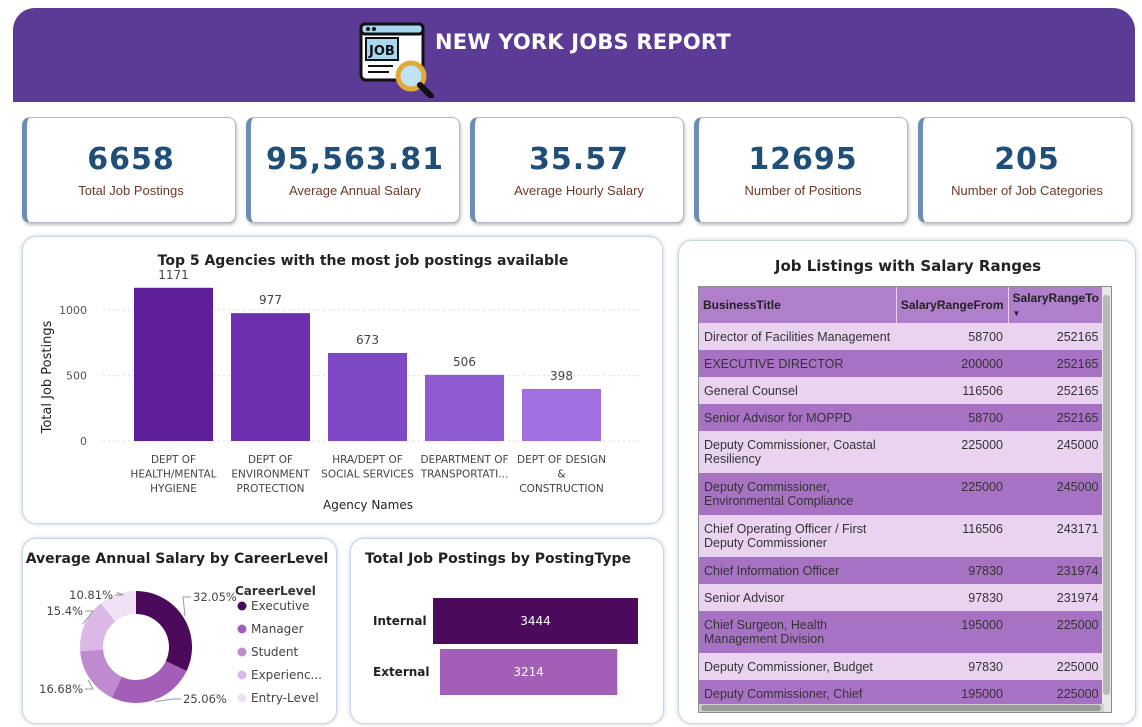  What do you see at coordinates (47, 377) in the screenshot?
I see `agencies-y-axis-label: Total Job Postings` at bounding box center [47, 377].